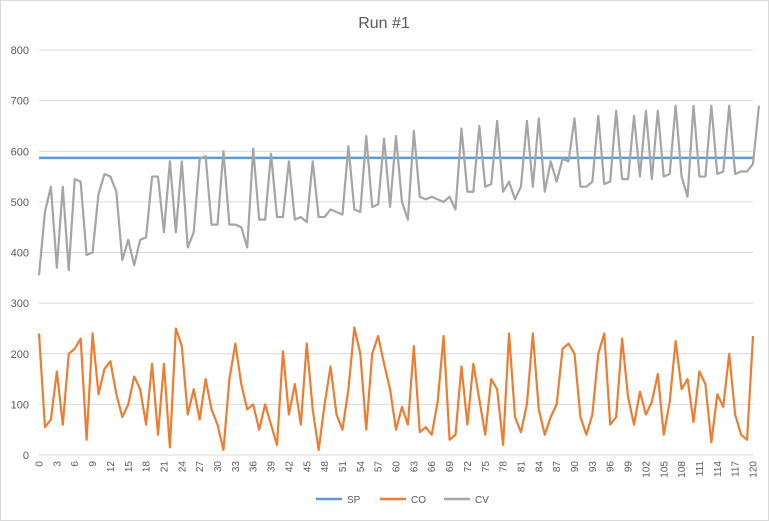  I want to click on x-tick-label: 111, so click(700, 469).